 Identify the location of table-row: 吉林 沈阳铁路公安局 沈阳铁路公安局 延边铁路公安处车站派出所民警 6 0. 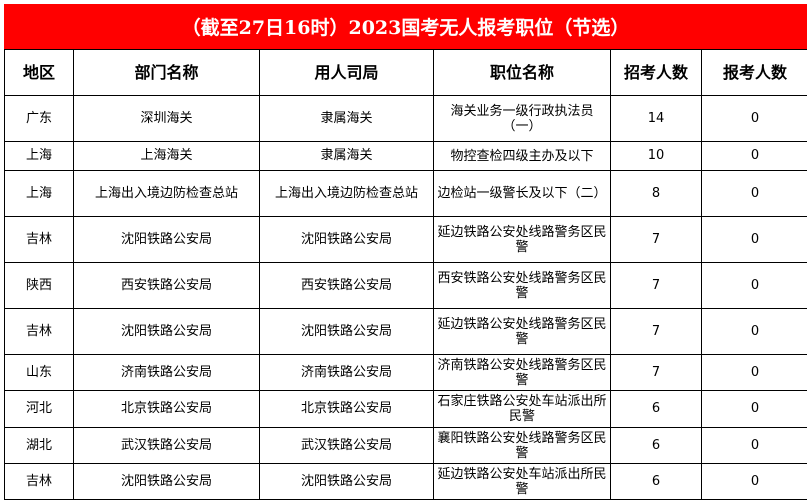
(405, 481).